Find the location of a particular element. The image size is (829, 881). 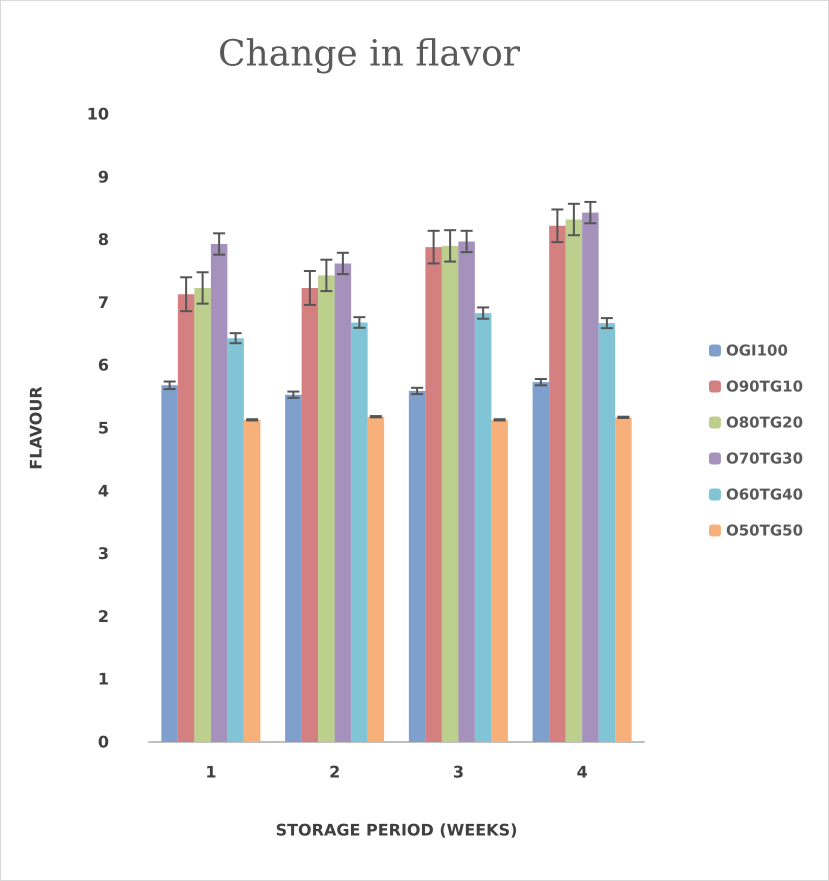

legend-label: O50TG50 is located at coordinates (765, 531).